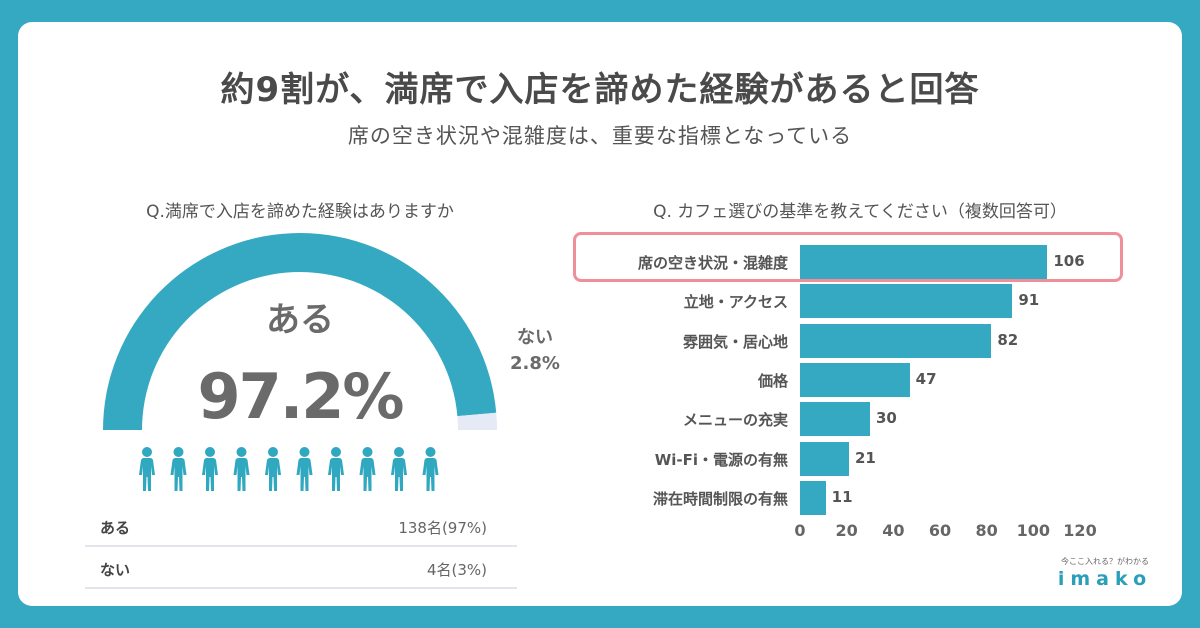 The width and height of the screenshot is (1200, 628). What do you see at coordinates (600, 136) in the screenshot?
I see `page-subtitle: 席の空き状況や混雑度は、重要な指標となっている` at bounding box center [600, 136].